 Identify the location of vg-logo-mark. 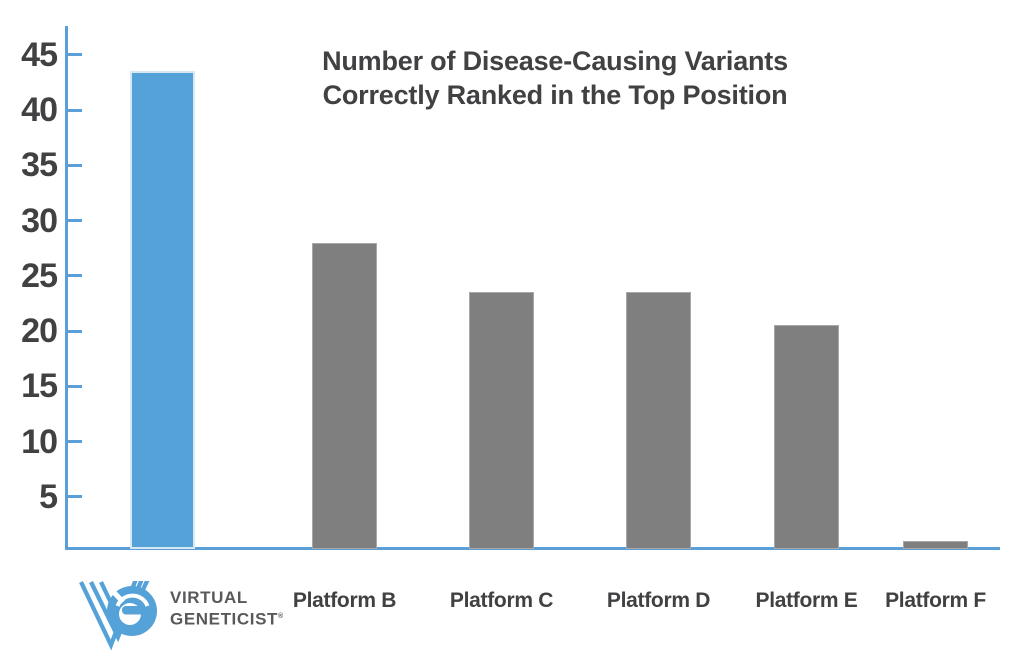
(118, 616).